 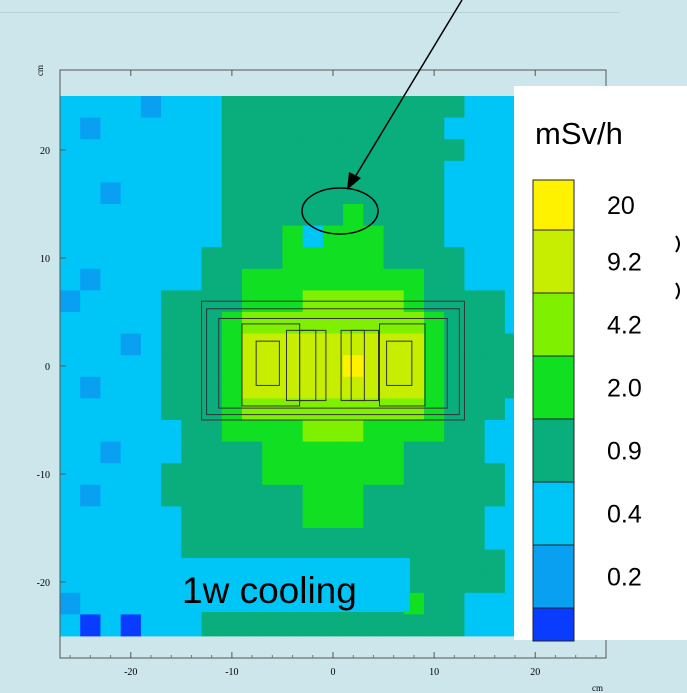 What do you see at coordinates (597, 688) in the screenshot?
I see `x-unit-label: cm` at bounding box center [597, 688].